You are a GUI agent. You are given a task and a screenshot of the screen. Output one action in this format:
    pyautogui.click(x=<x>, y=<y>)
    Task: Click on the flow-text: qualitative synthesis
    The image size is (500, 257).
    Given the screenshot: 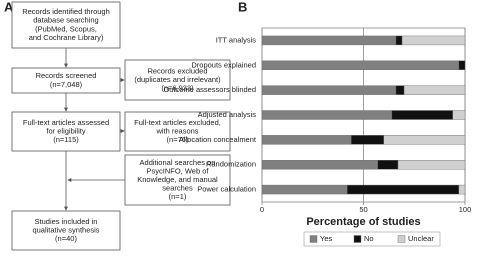 What is the action you would take?
    pyautogui.click(x=65, y=229)
    